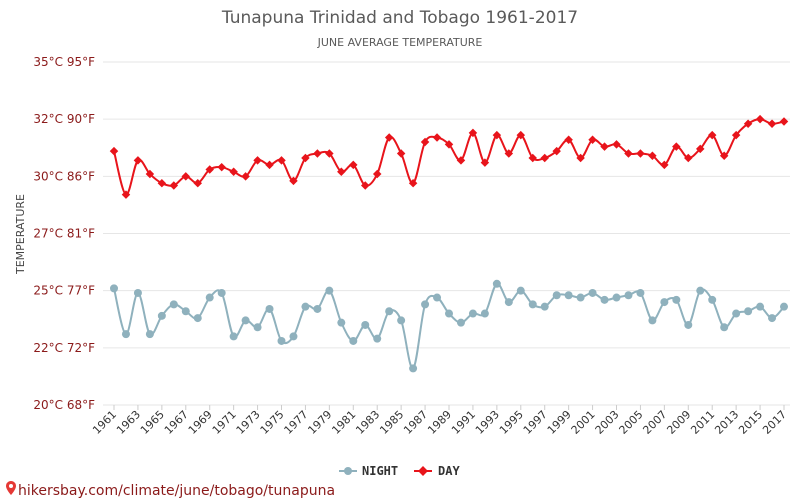 The width and height of the screenshot is (800, 500). What do you see at coordinates (535, 422) in the screenshot?
I see `x-tick-label: 1997` at bounding box center [535, 422].